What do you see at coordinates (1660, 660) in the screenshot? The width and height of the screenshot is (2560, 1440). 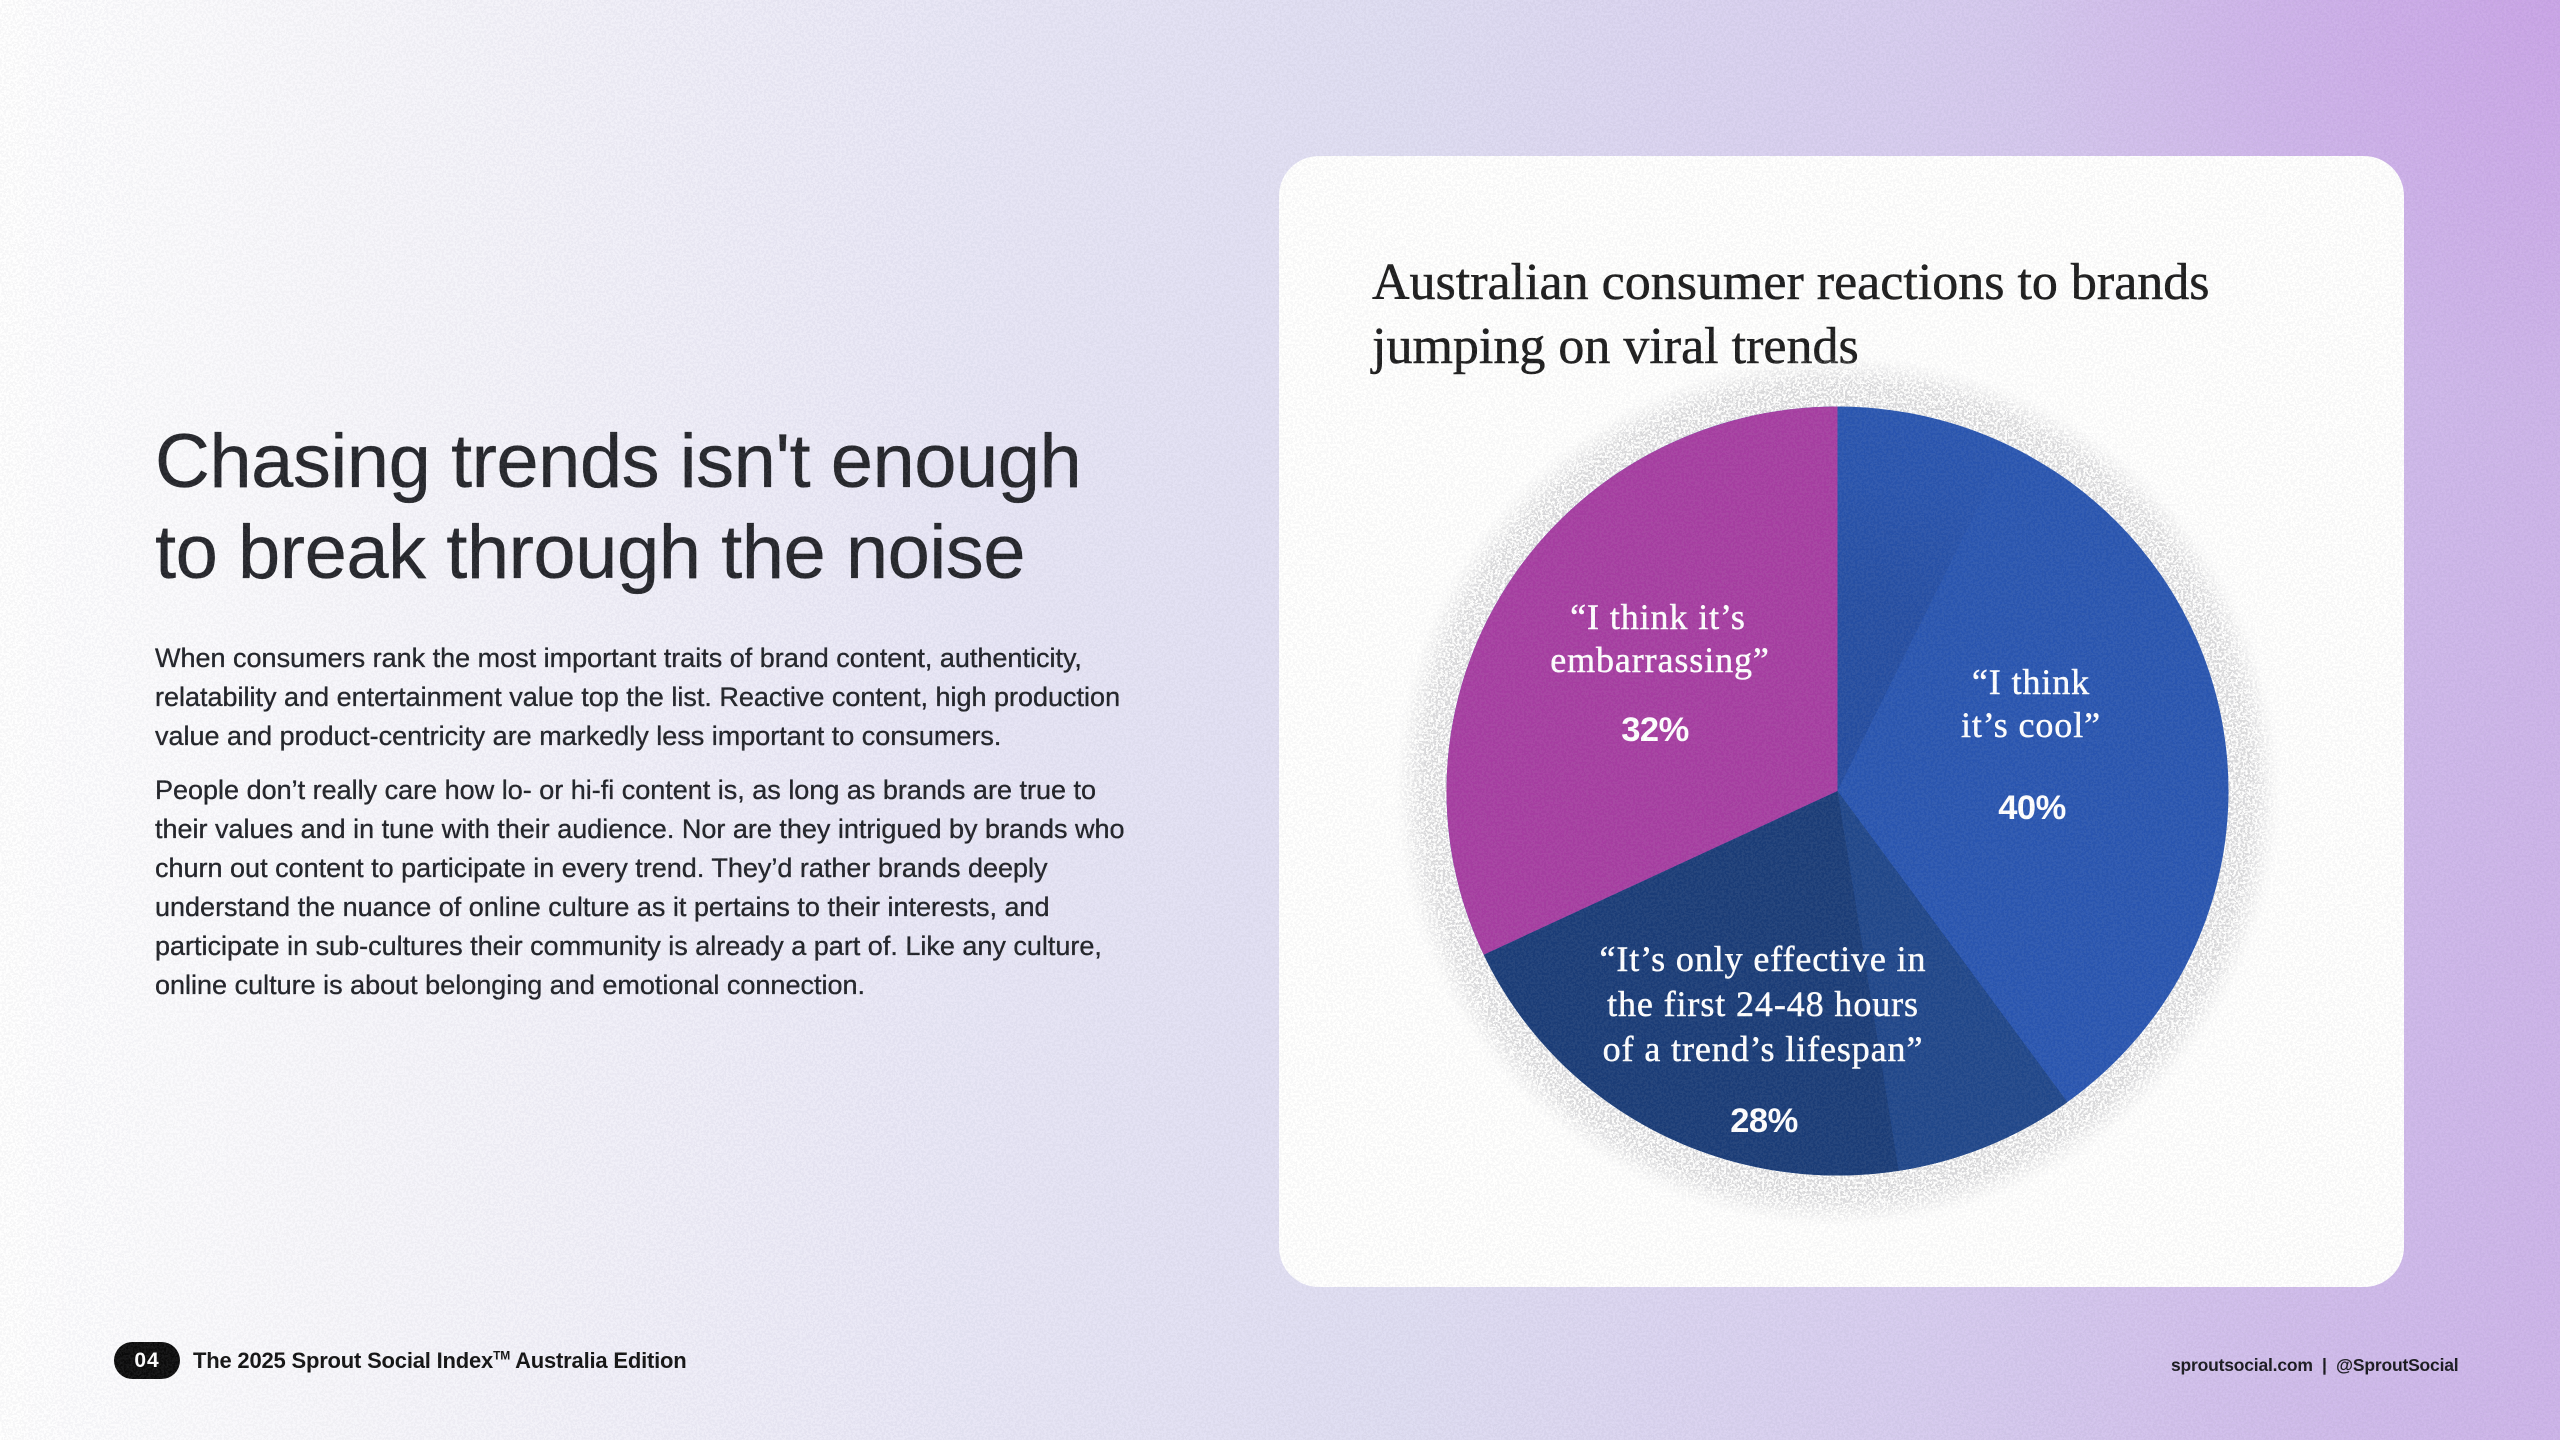 I see `svg-text: embarrassing”` at bounding box center [1660, 660].